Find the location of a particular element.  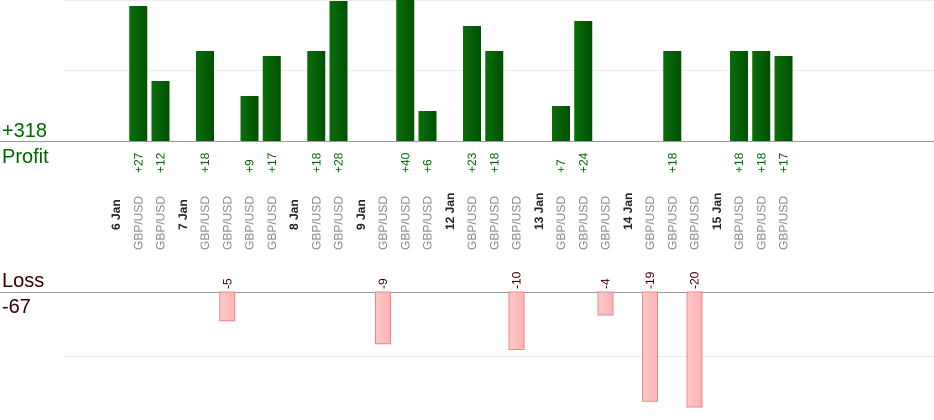

loss-value-label: -5 is located at coordinates (227, 283).